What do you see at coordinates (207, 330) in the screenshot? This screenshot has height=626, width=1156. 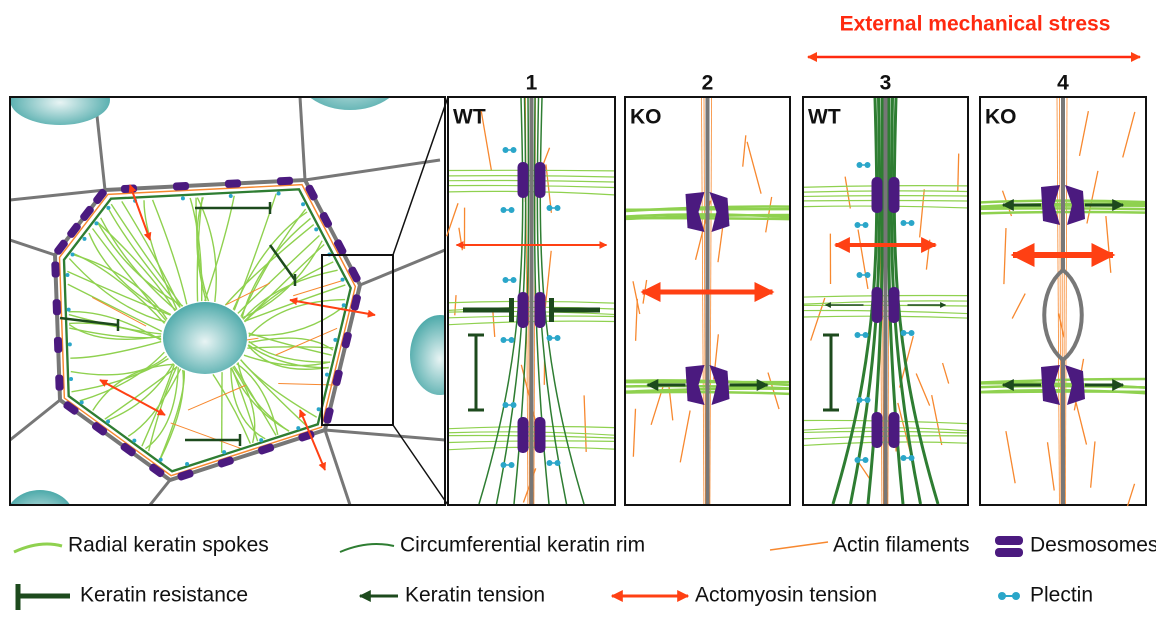 I see `circumferential-keratin` at bounding box center [207, 330].